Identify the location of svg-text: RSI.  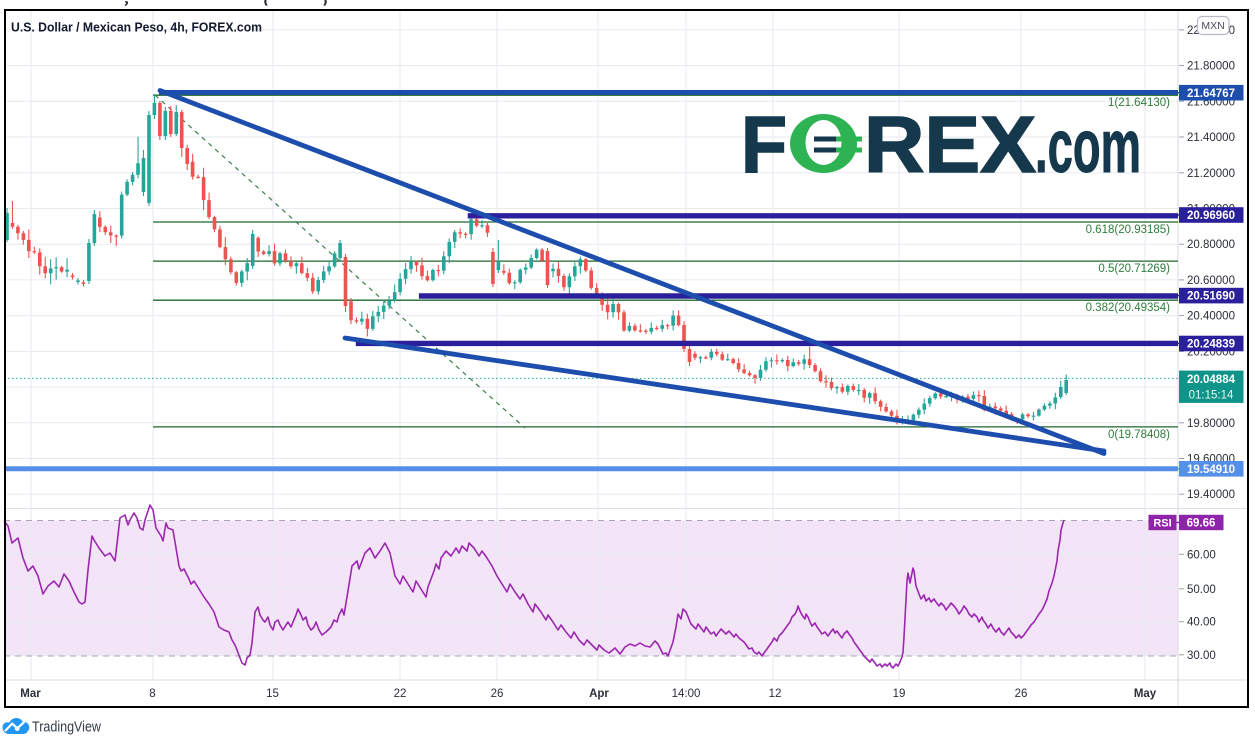
(1162, 524).